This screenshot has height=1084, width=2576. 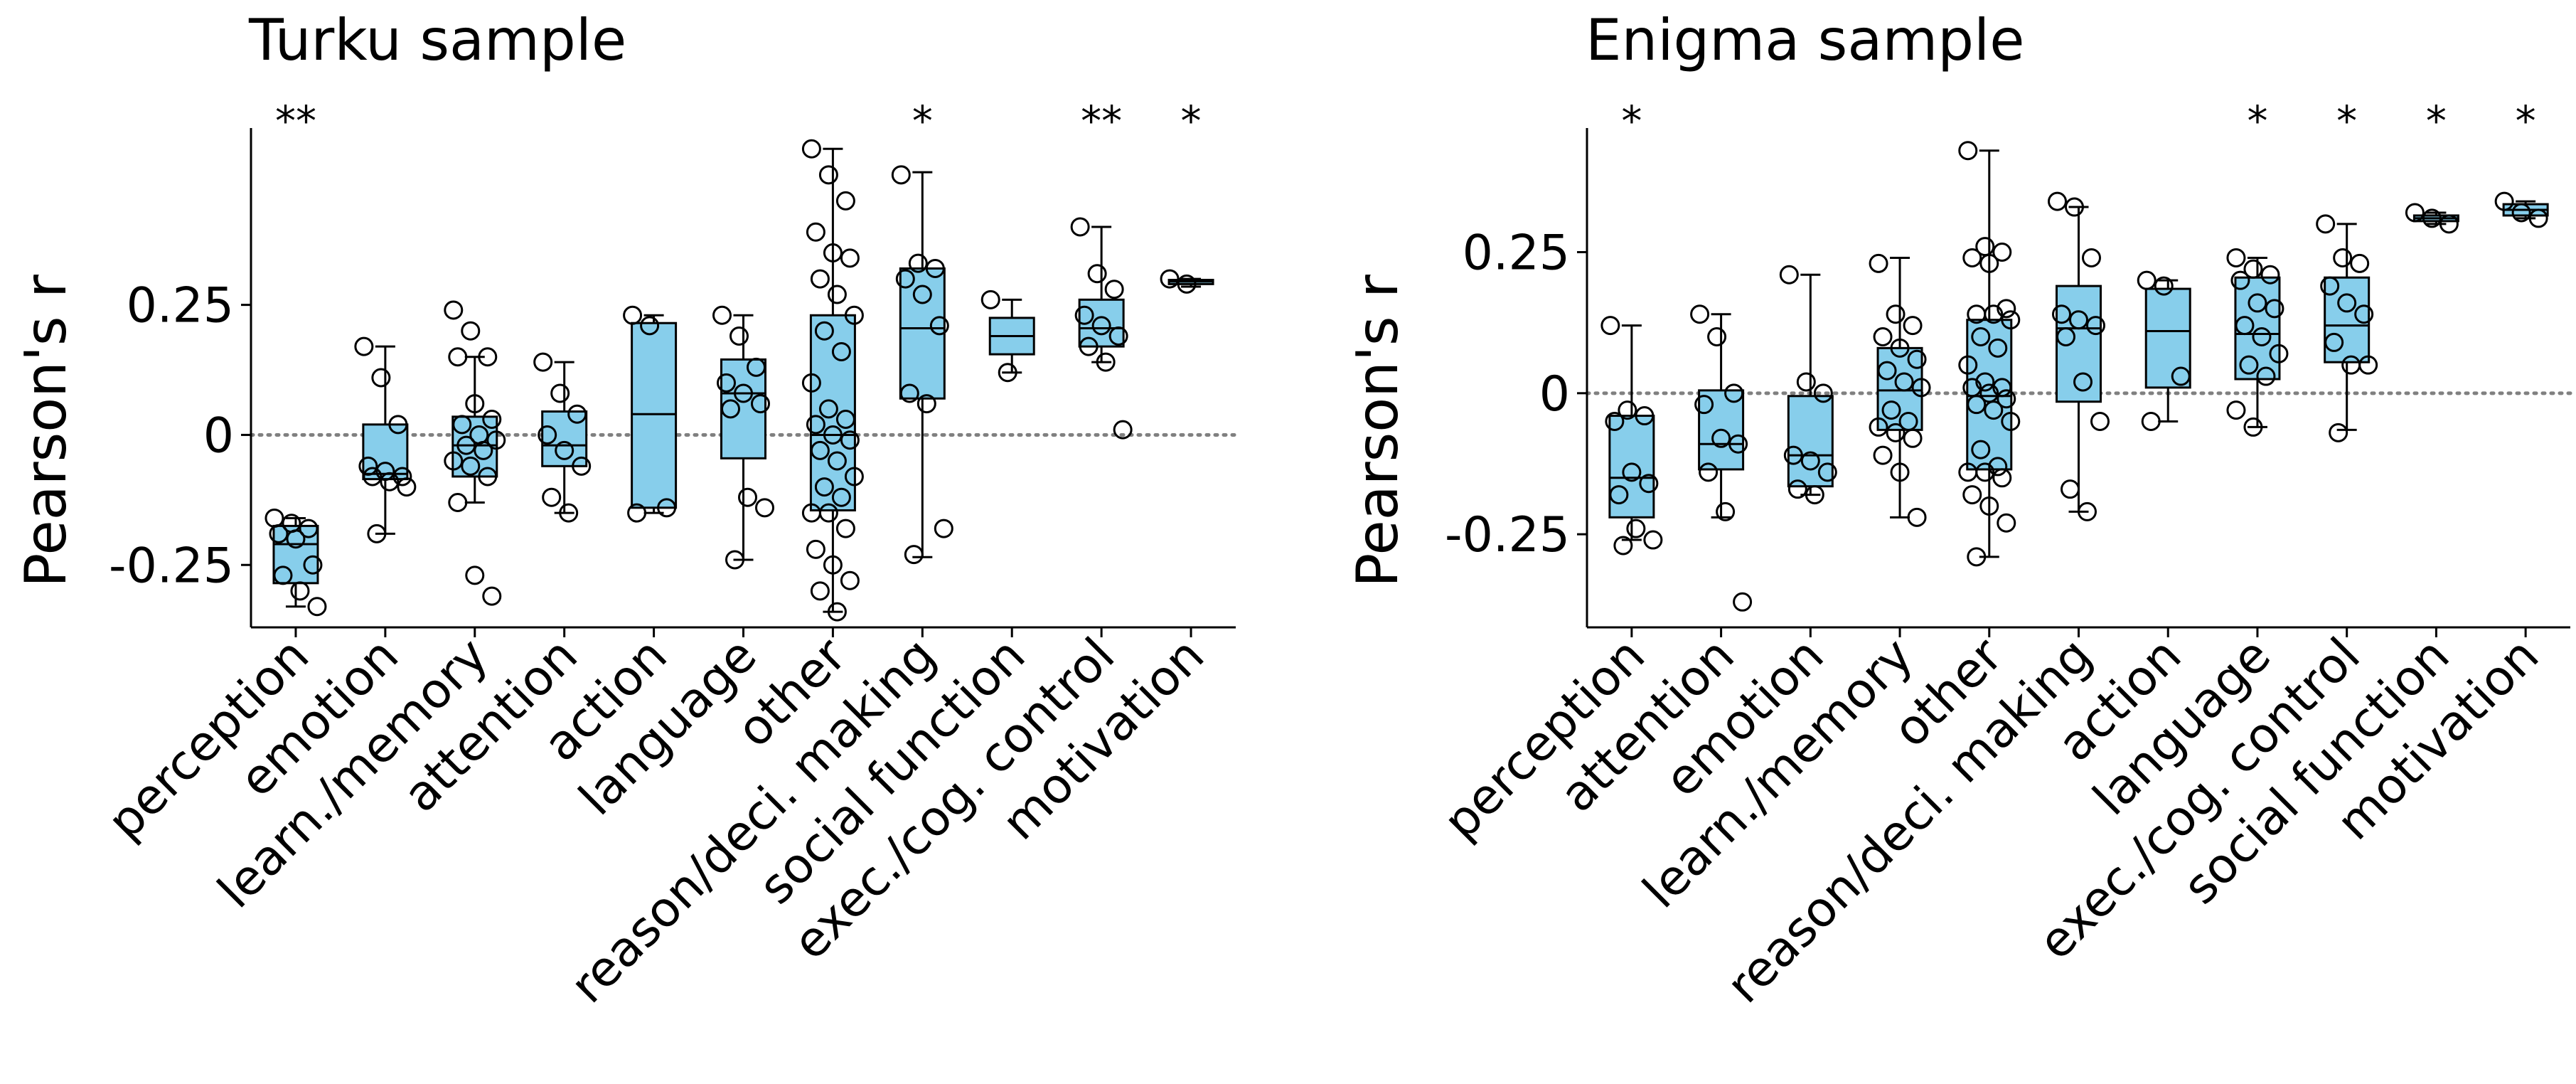 I want to click on turku-box, so click(x=654, y=416).